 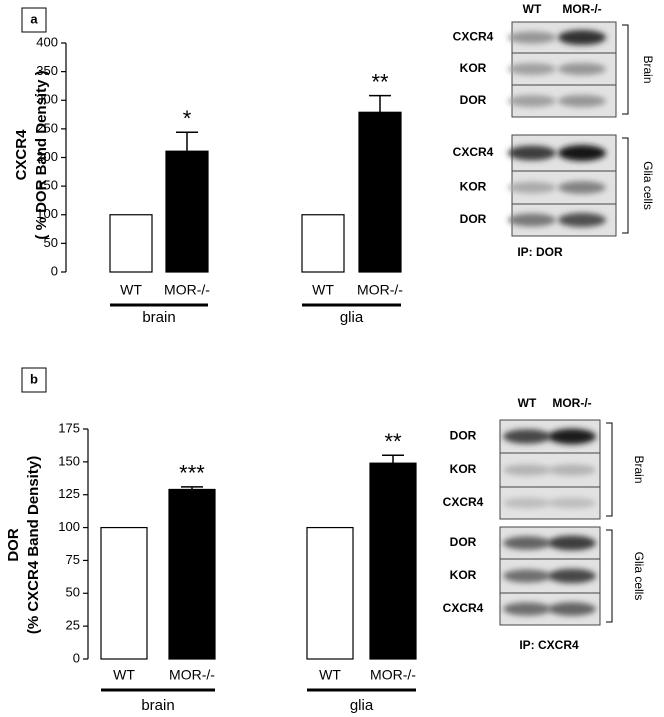 What do you see at coordinates (47, 127) in the screenshot?
I see `y-tick-label: 250` at bounding box center [47, 127].